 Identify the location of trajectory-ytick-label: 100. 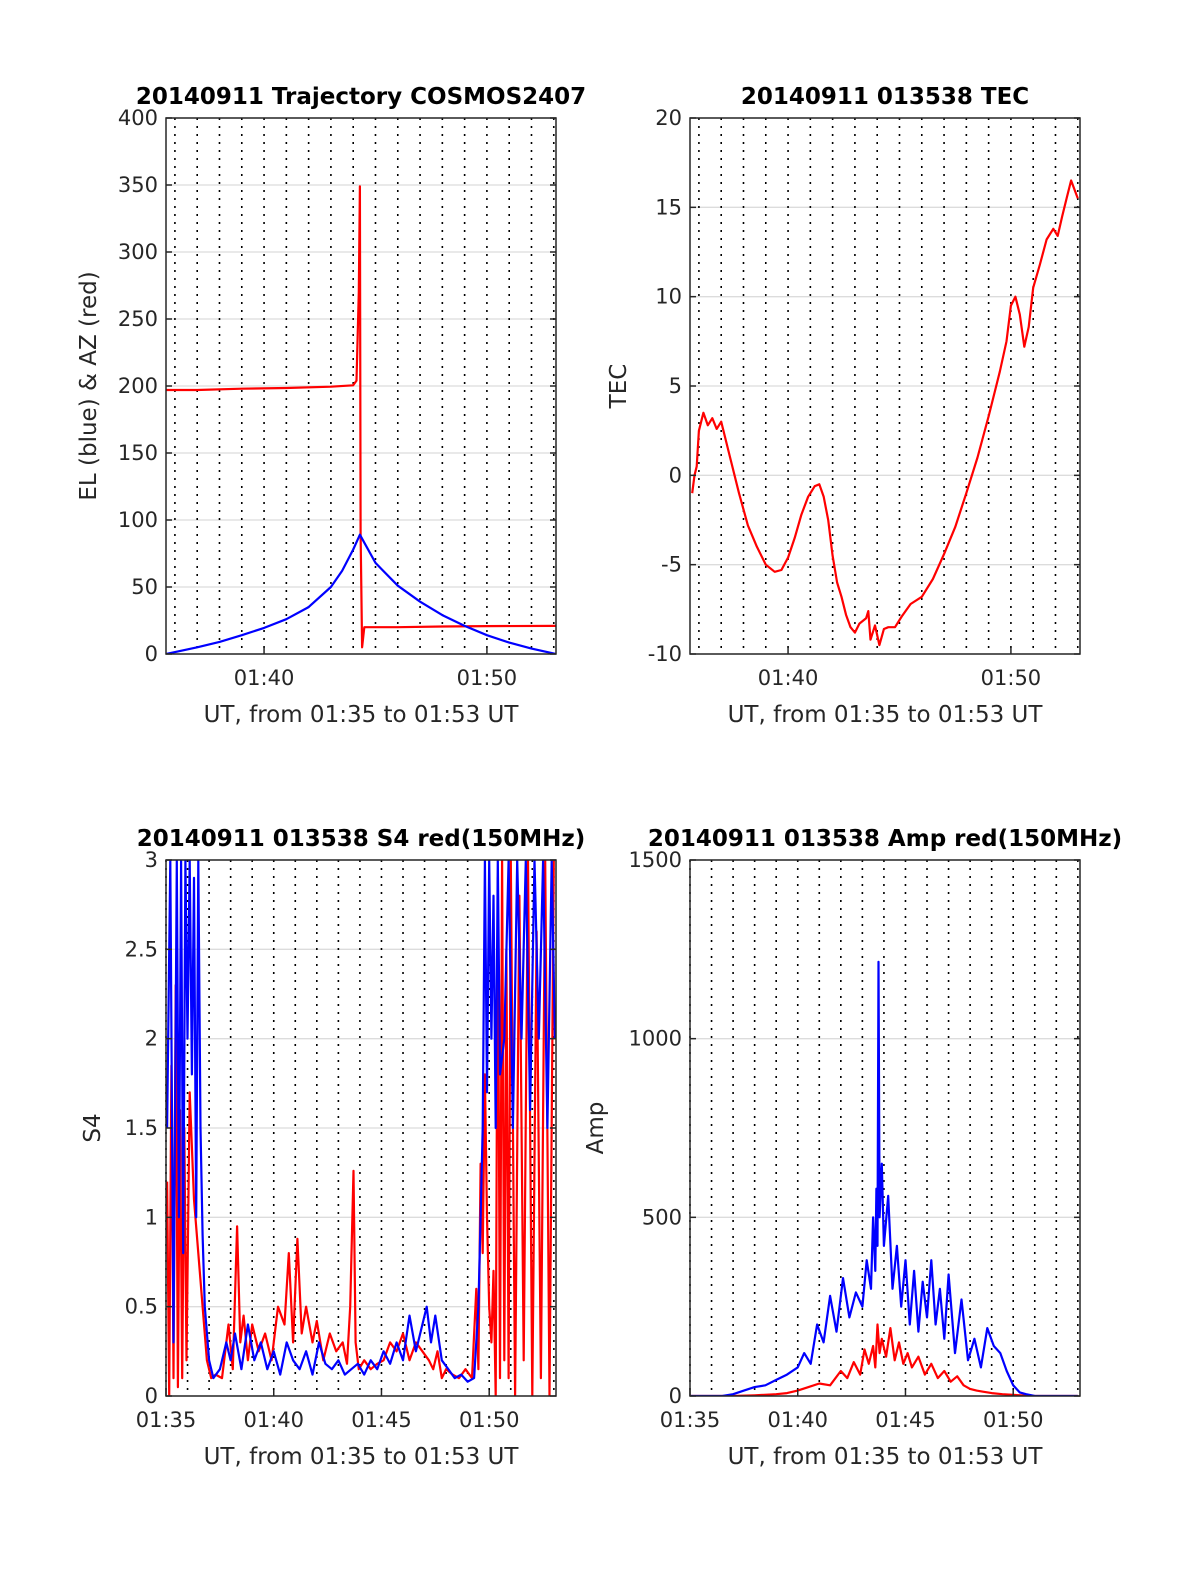
(138, 520).